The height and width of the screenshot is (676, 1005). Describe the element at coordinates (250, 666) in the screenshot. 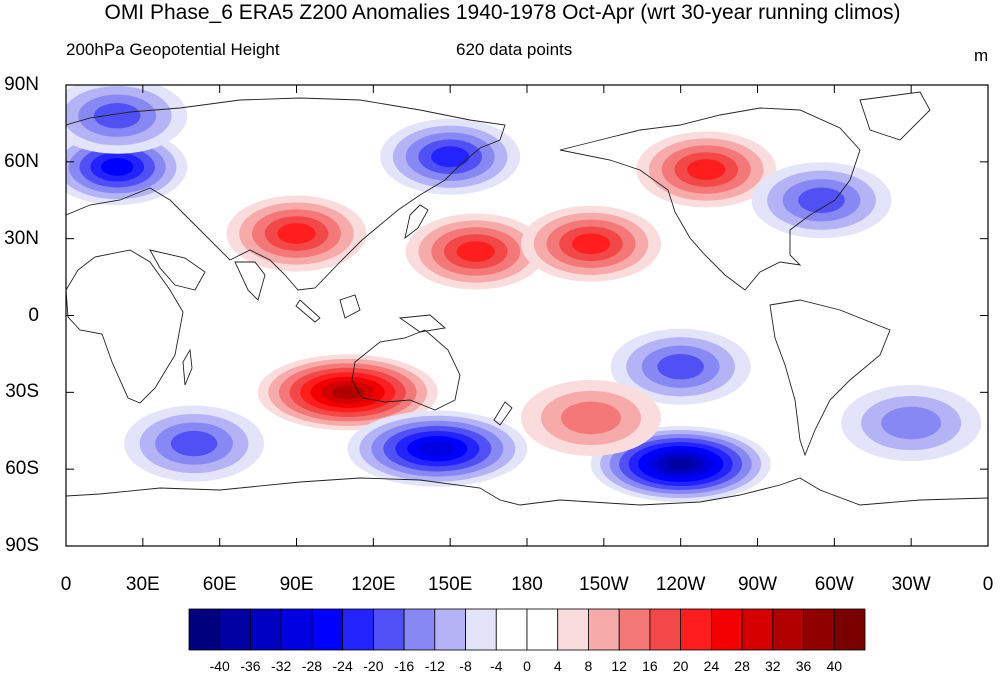

I see `colorbar-label: -36` at that location.